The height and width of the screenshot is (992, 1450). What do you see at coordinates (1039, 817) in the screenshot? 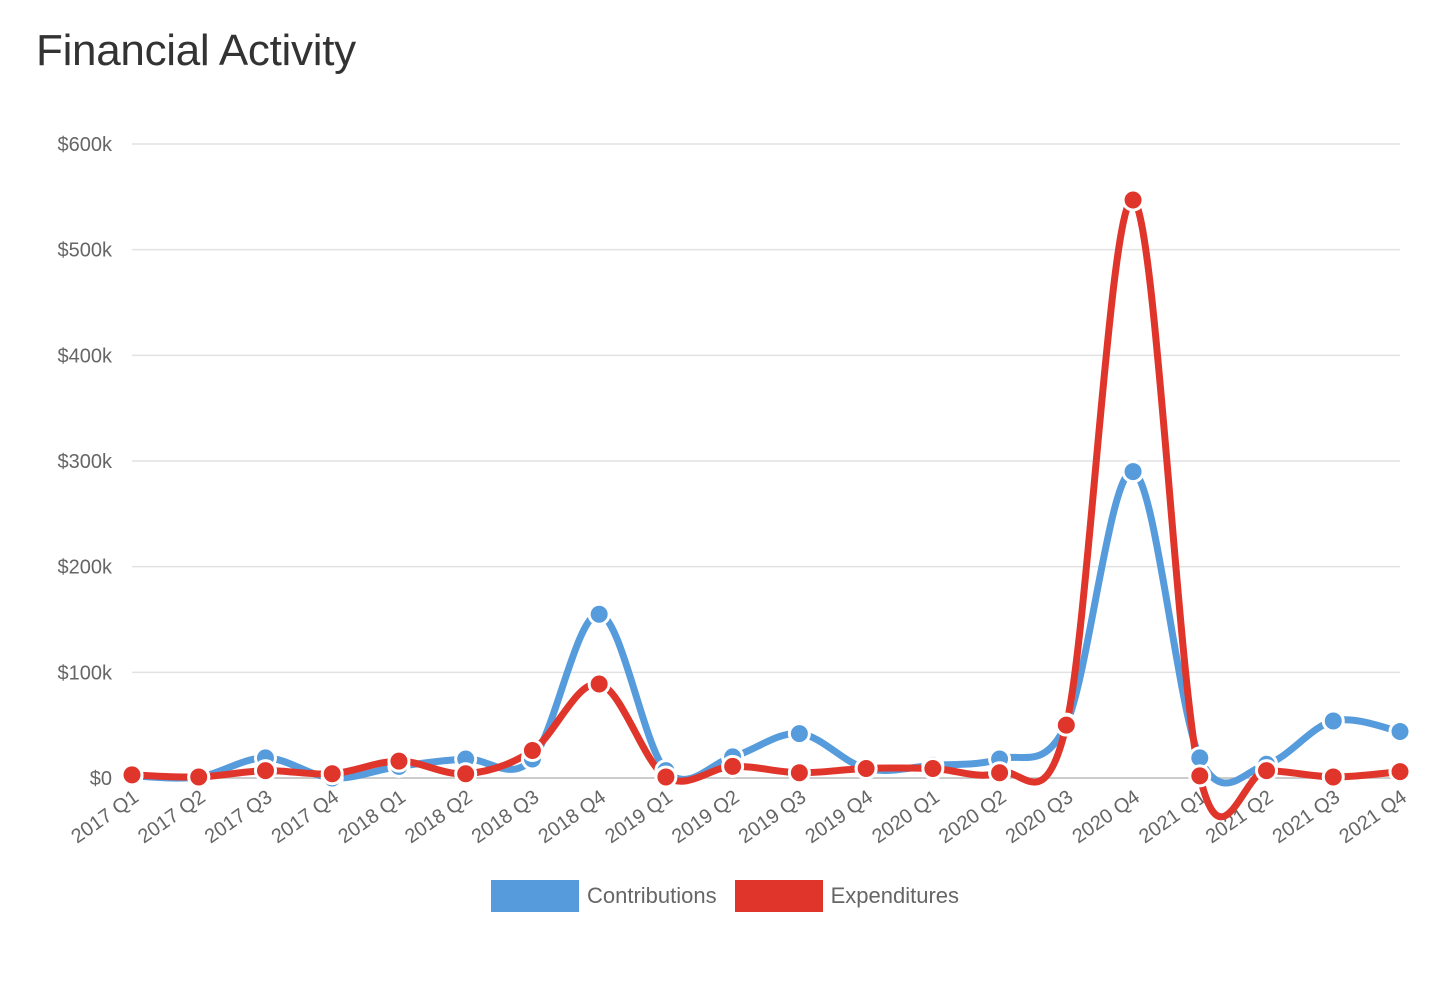
I see `x-tick-label: 2020 Q3` at bounding box center [1039, 817].